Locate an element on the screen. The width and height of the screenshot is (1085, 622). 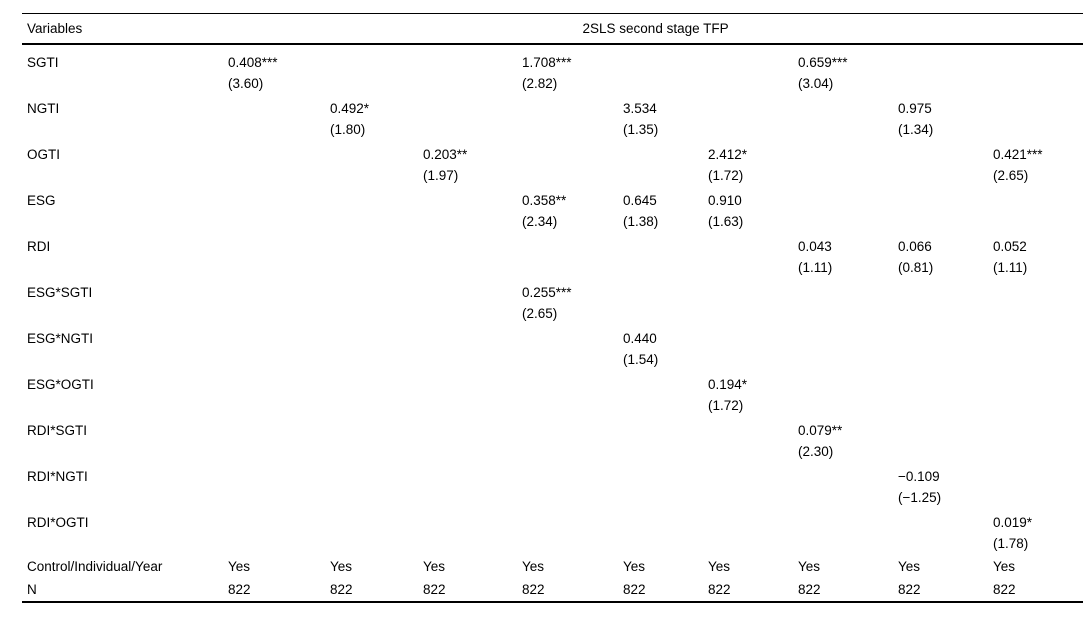
variable-label: ESG*NGTI is located at coordinates (60, 338).